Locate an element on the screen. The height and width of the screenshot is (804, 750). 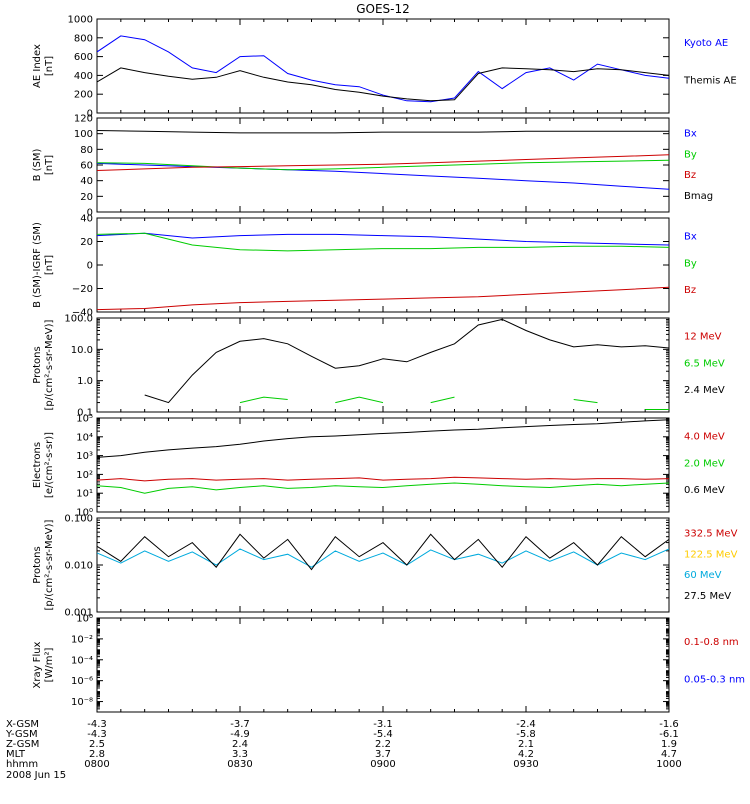
series-line-2-0-mev is located at coordinates (383, 488).